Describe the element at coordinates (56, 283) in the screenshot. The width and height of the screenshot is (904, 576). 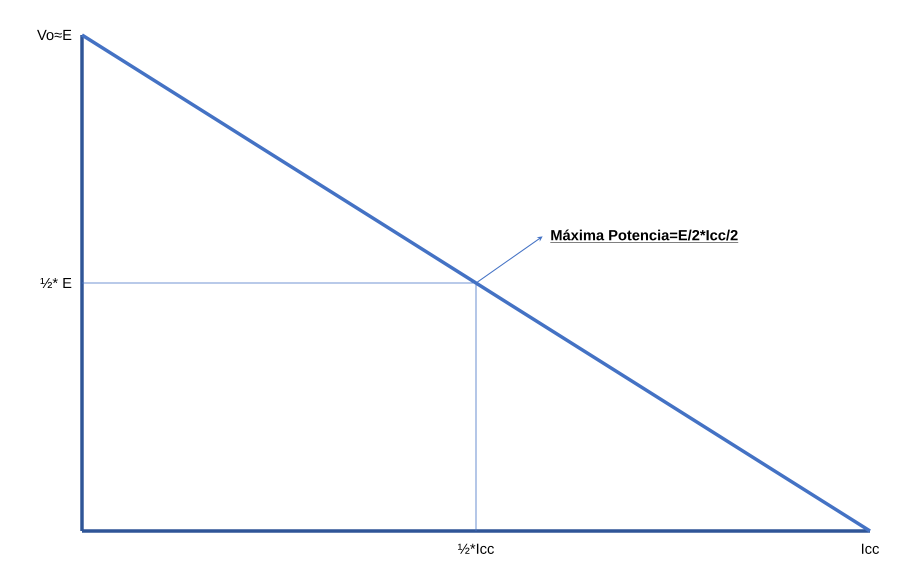
I see `ref-line-label: ½* E` at that location.